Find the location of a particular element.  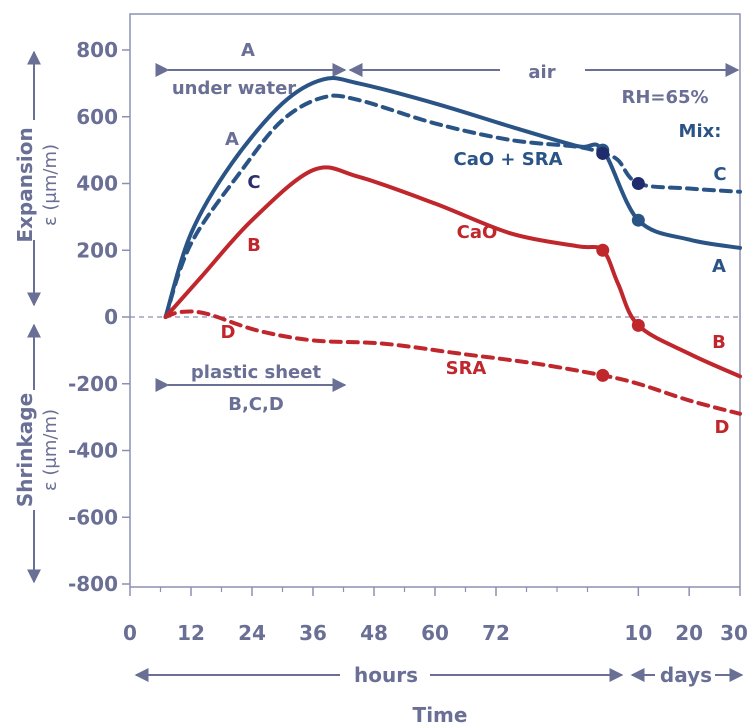

x-tick-label: 24 is located at coordinates (252, 633).